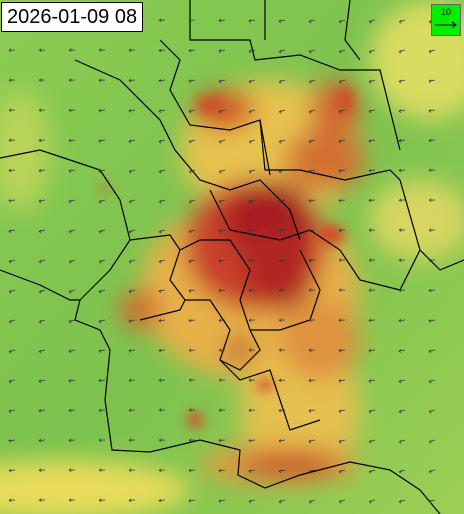  What do you see at coordinates (72, 17) in the screenshot?
I see `timestamp: 2026-01-09 08` at bounding box center [72, 17].